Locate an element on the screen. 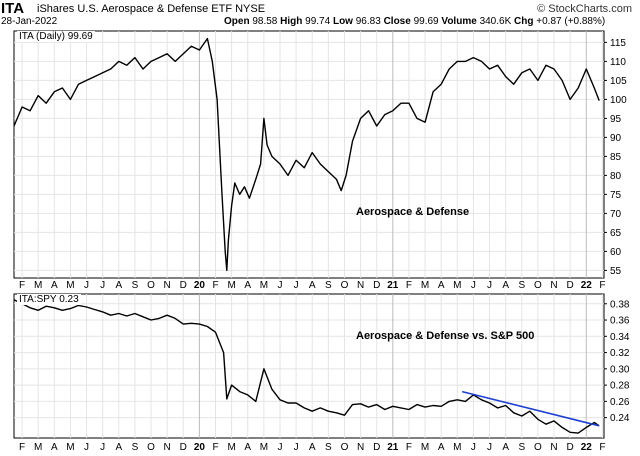 The width and height of the screenshot is (640, 456). trendline is located at coordinates (530, 408).